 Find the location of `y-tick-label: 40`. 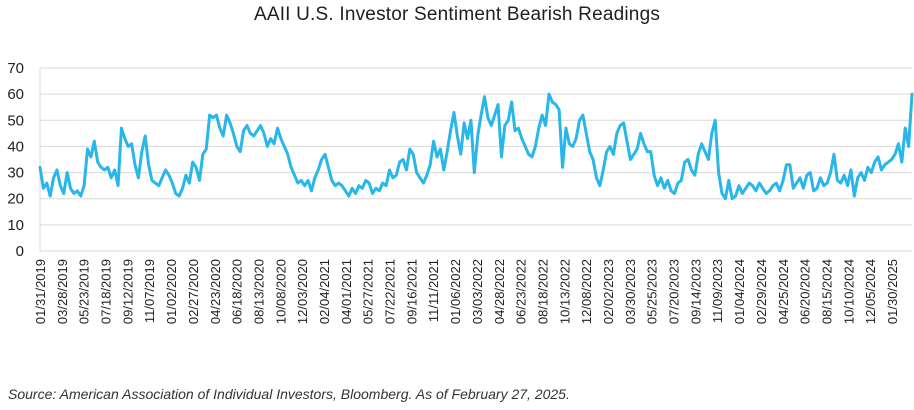

y-tick-label: 40 is located at coordinates (15, 146).